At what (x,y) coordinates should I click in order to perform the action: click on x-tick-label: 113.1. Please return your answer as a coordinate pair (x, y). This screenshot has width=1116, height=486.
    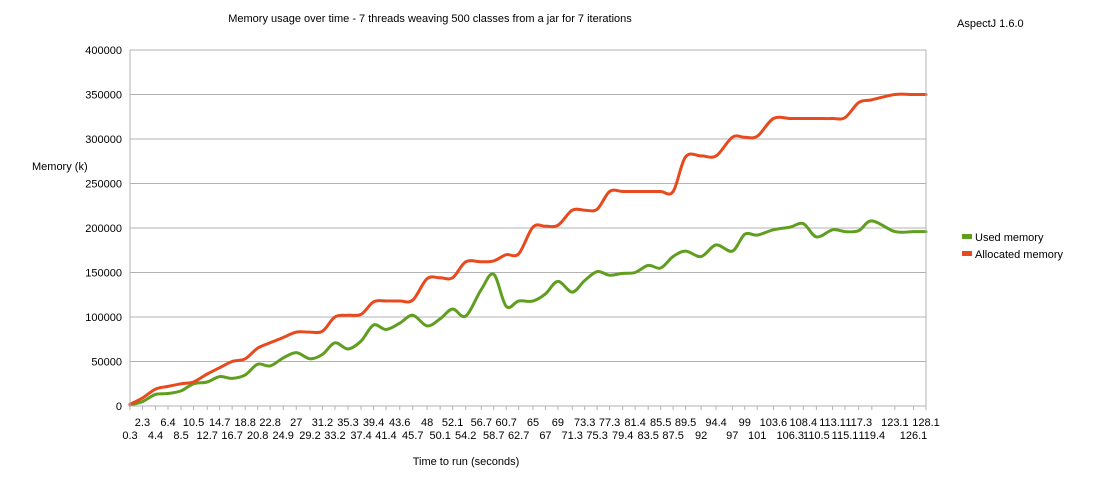
    Looking at the image, I should click on (832, 423).